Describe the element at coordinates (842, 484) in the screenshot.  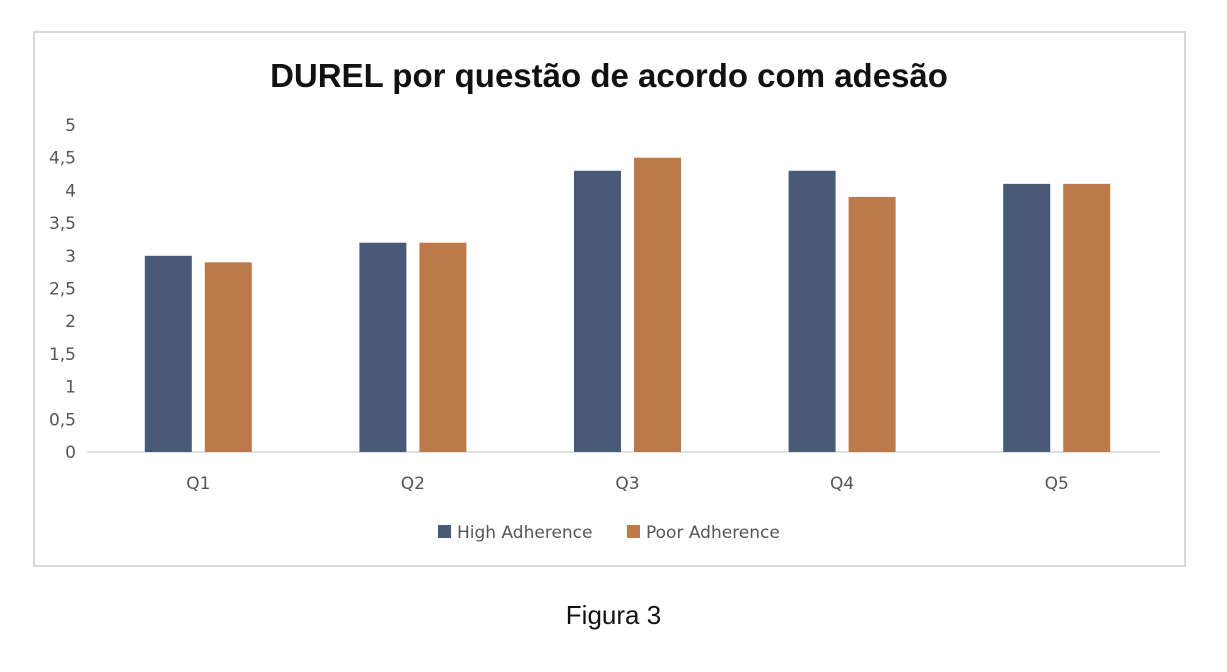
I see `x-tick-label: Q4` at that location.